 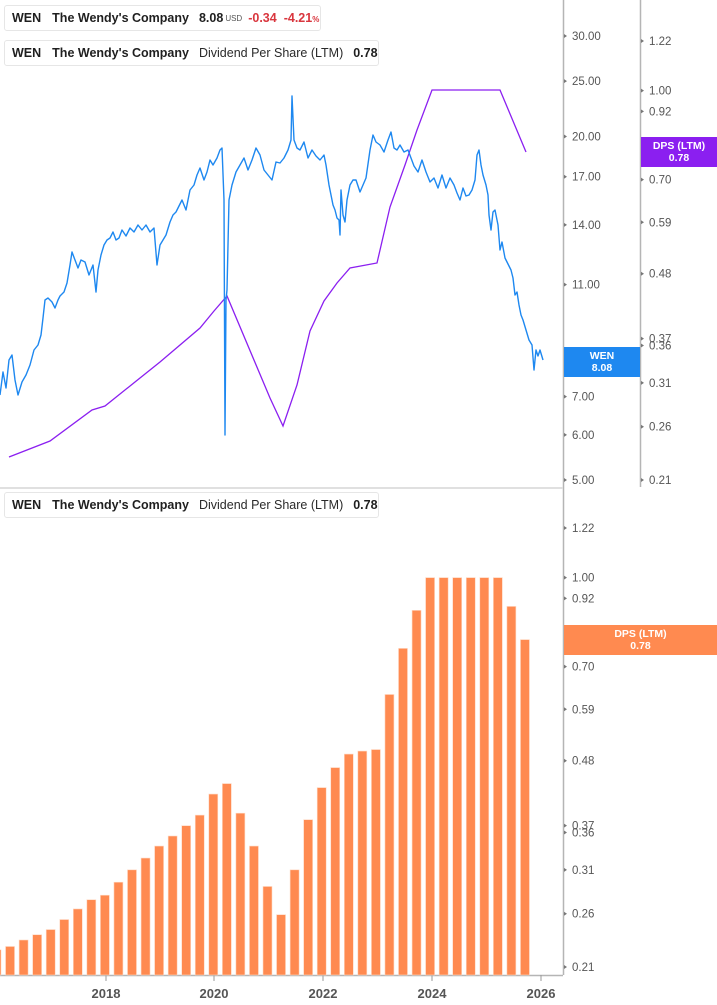 I want to click on x-tick-label: 2022, so click(x=323, y=993).